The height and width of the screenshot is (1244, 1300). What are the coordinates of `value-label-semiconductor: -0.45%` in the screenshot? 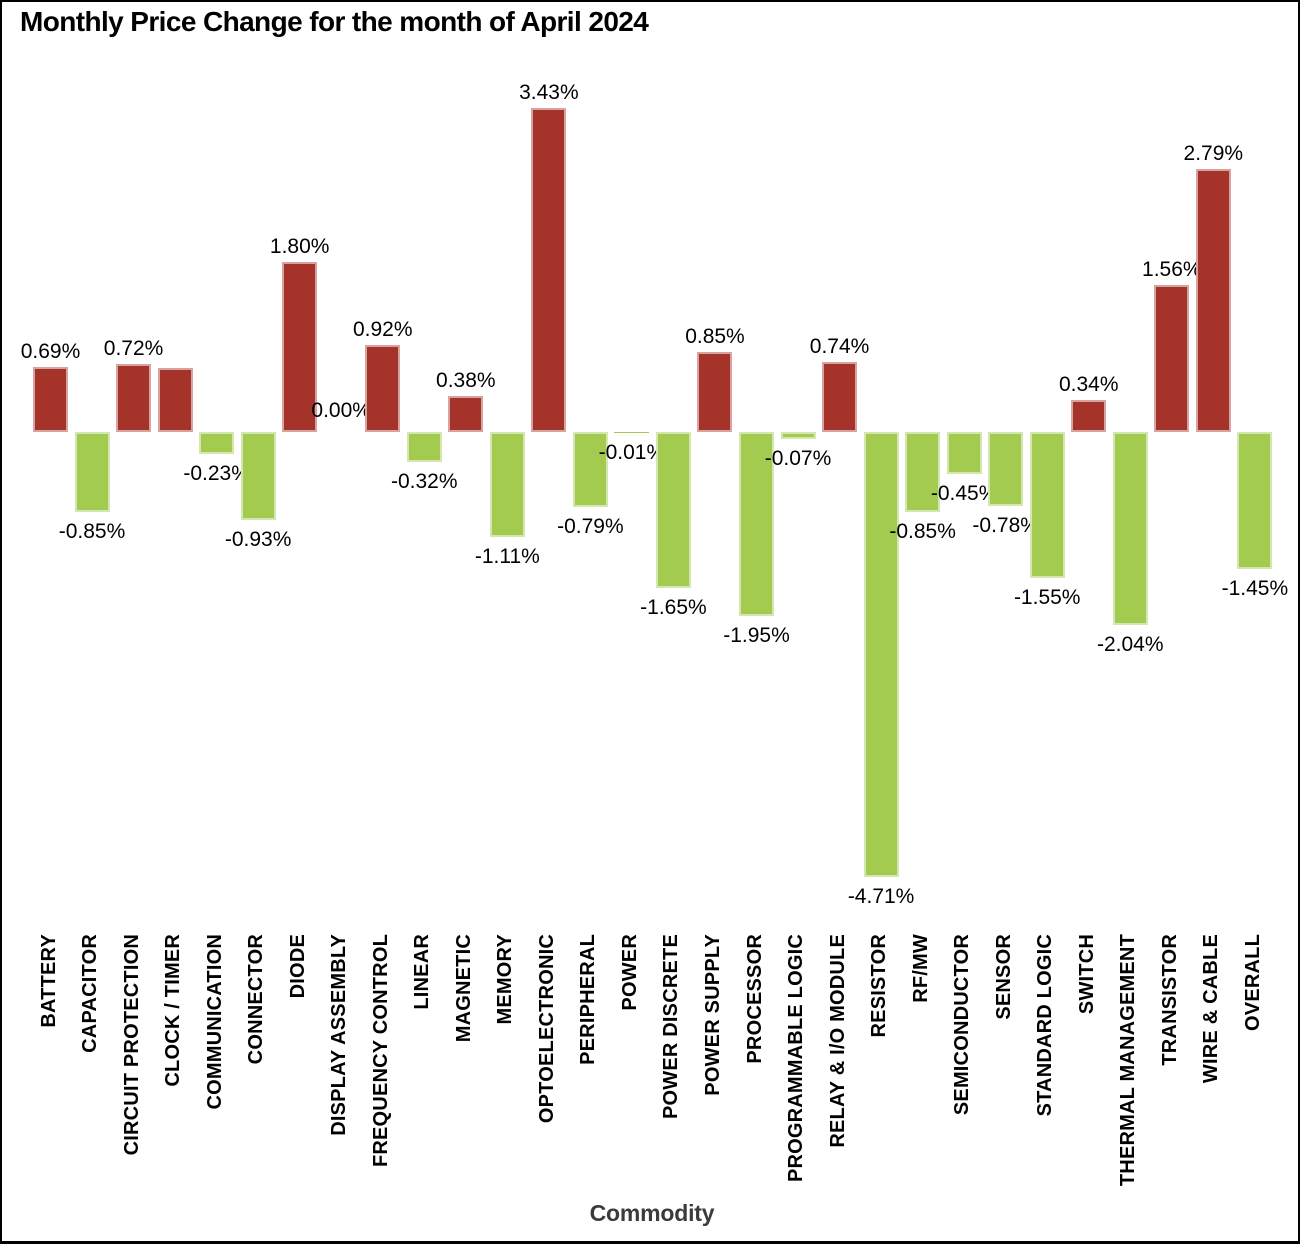 It's located at (964, 494).